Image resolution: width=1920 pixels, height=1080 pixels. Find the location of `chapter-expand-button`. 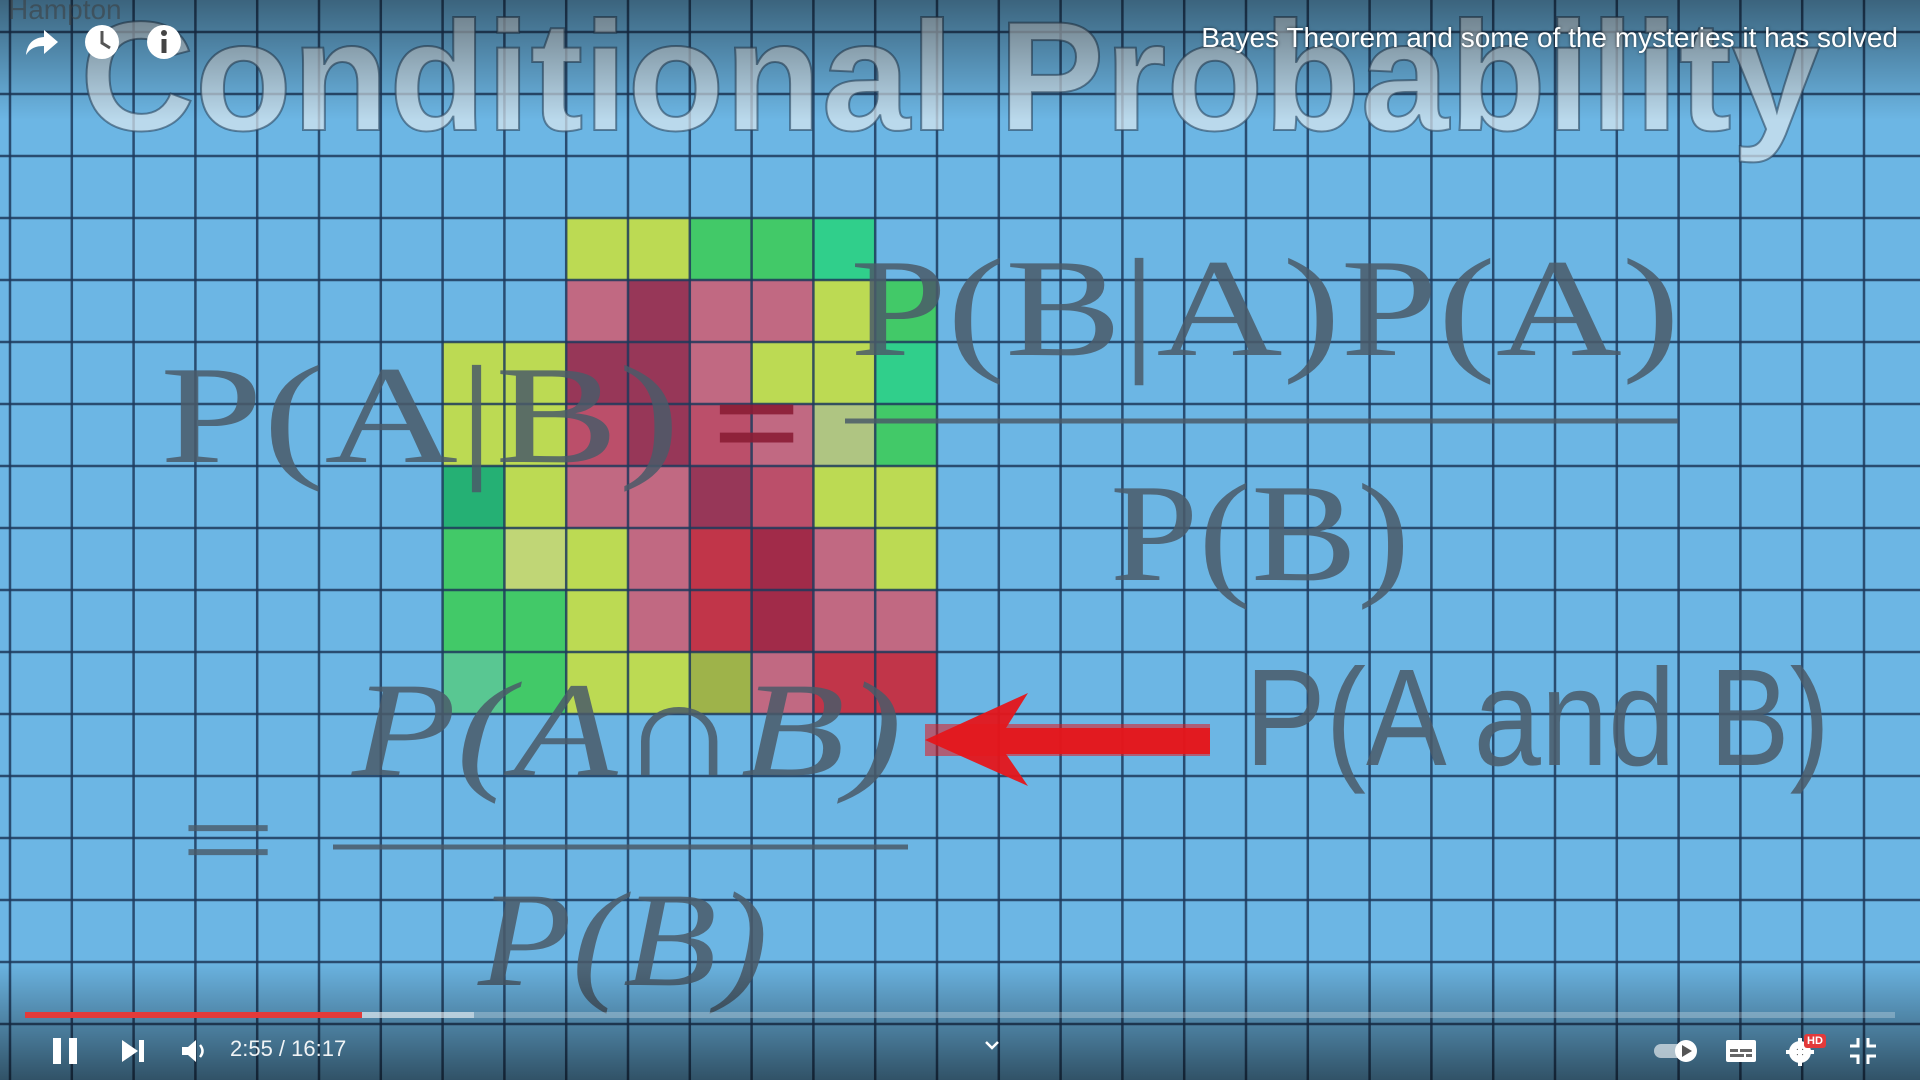

chapter-expand-button is located at coordinates (992, 1046).